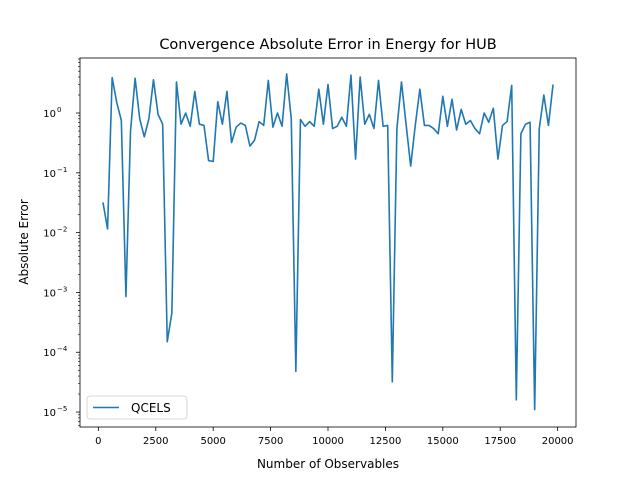  Describe the element at coordinates (155, 441) in the screenshot. I see `x-tick-label: 2500` at that location.